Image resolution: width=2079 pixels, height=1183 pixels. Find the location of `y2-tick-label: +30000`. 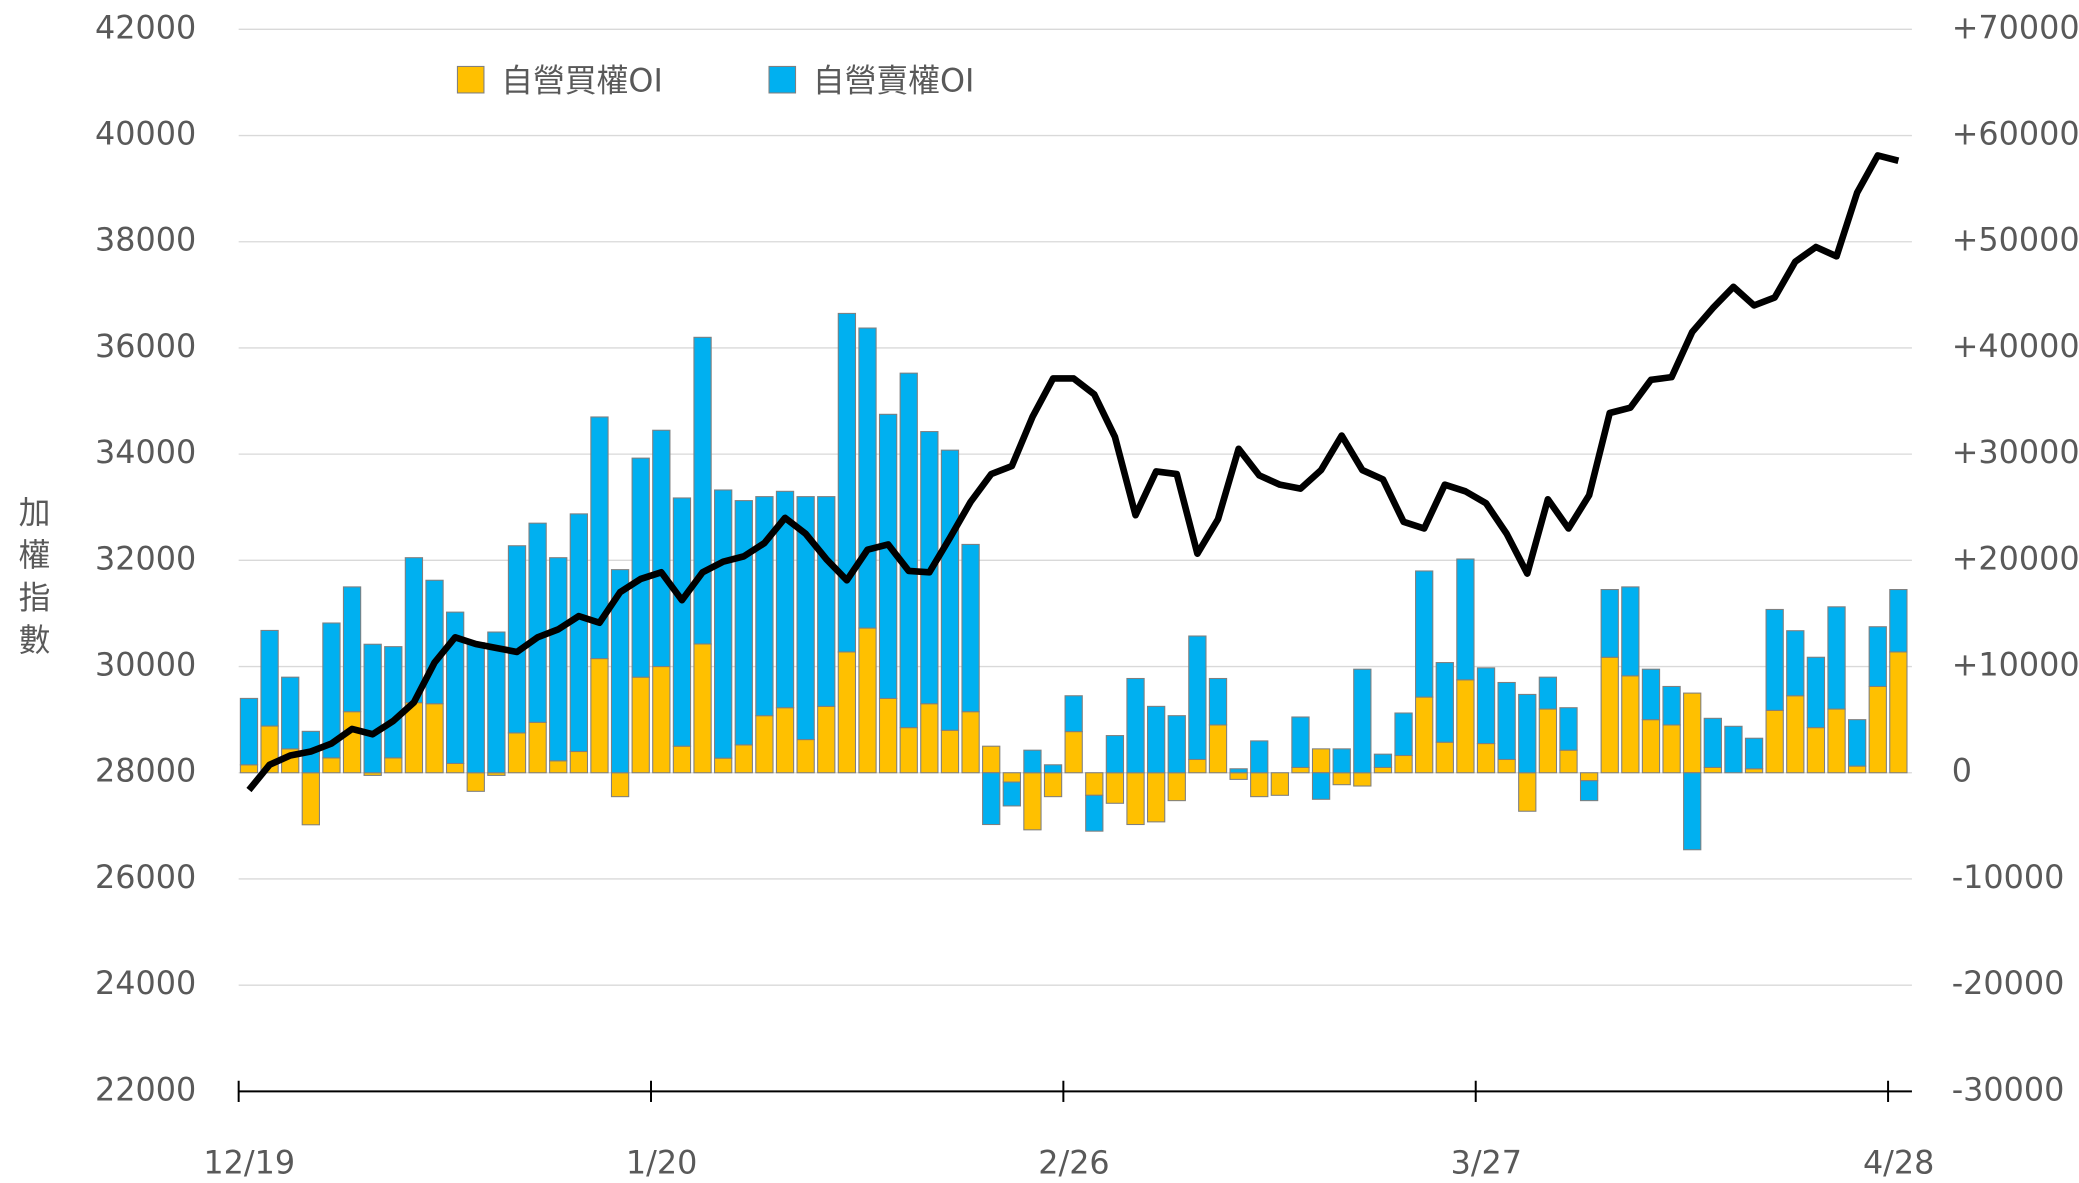

y2-tick-label: +30000 is located at coordinates (2015, 452).